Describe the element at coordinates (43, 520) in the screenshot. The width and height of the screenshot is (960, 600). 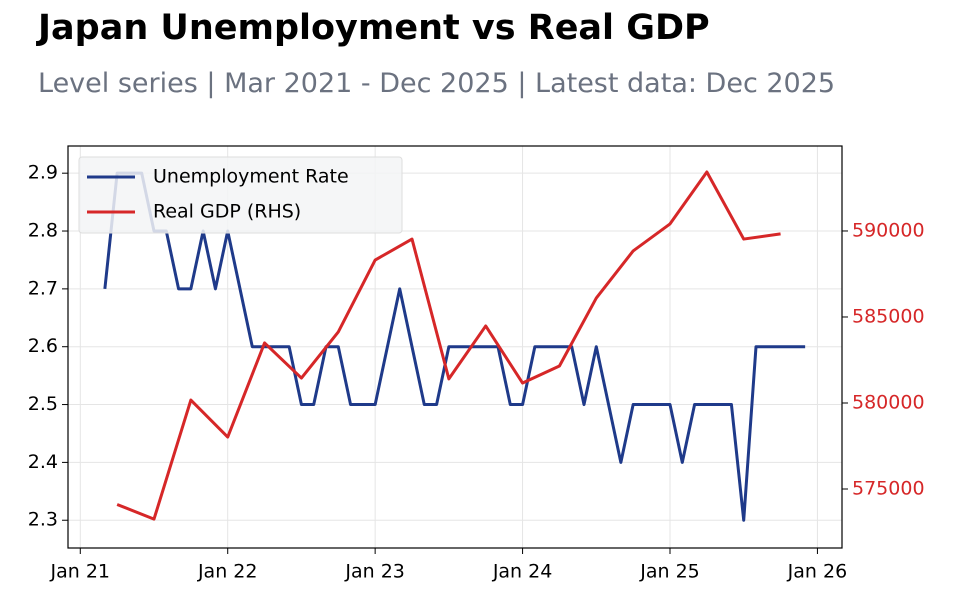
I see `y-tick-label: 2.3` at that location.